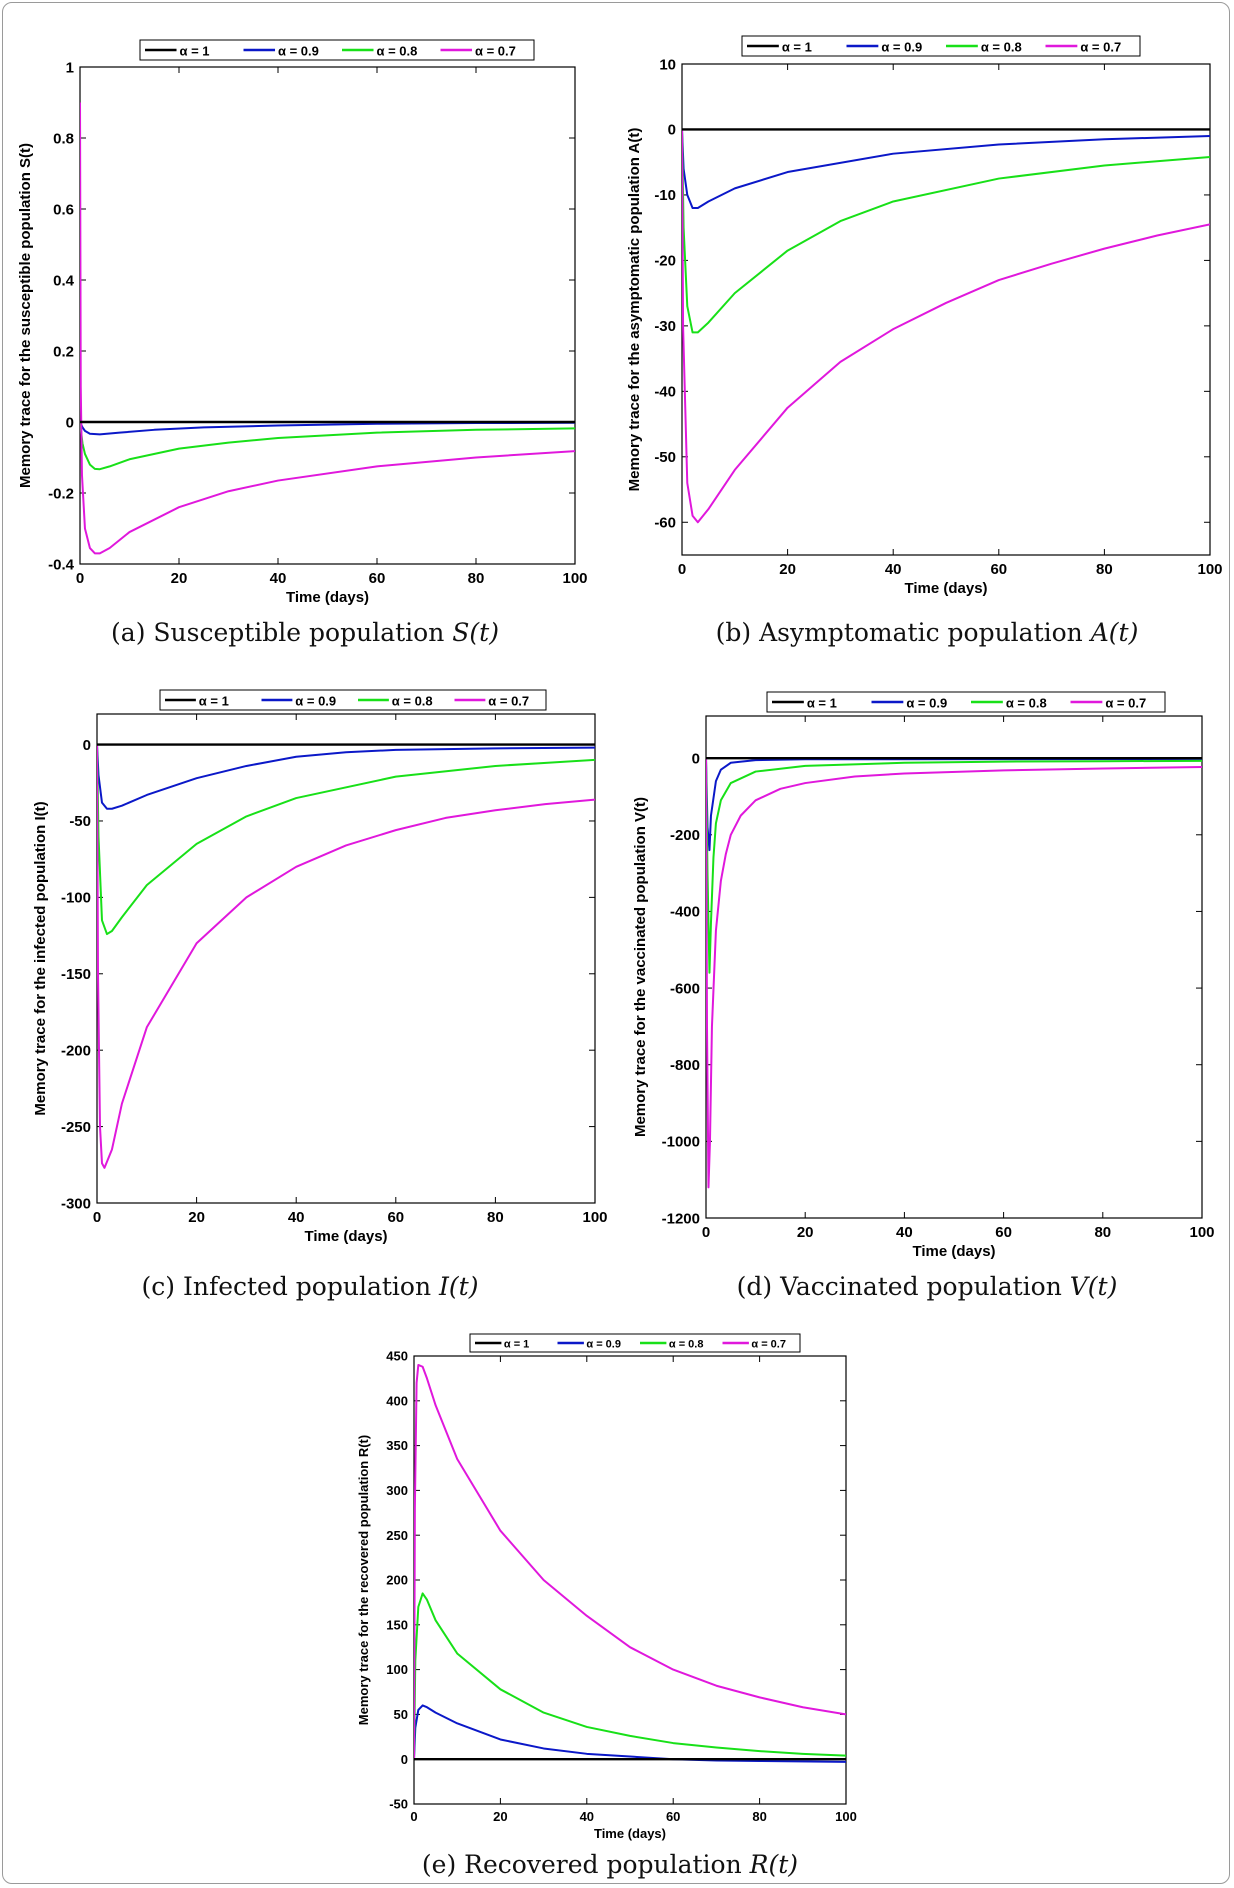  Describe the element at coordinates (64, 280) in the screenshot. I see `y-tick-label: 0.4` at that location.